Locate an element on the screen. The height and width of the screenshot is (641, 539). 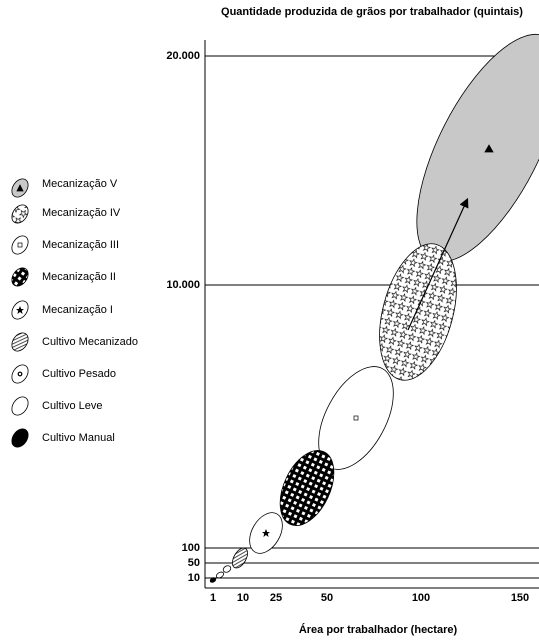
legend-label: Mecanização V is located at coordinates (80, 184).